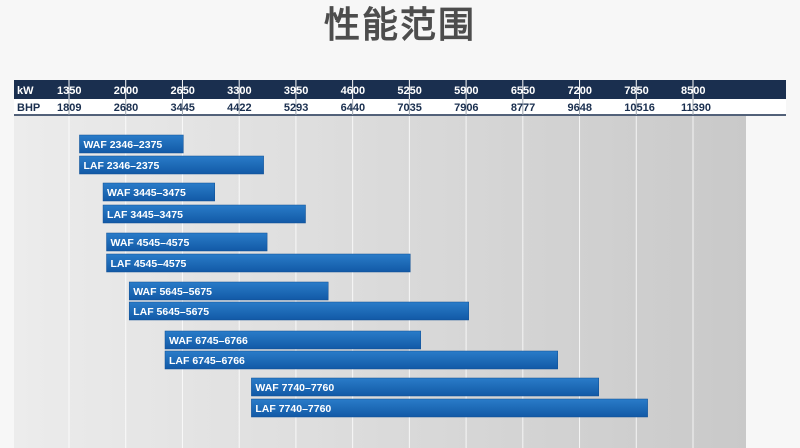  Describe the element at coordinates (239, 91) in the screenshot. I see `kw-tick-label: 3300` at that location.